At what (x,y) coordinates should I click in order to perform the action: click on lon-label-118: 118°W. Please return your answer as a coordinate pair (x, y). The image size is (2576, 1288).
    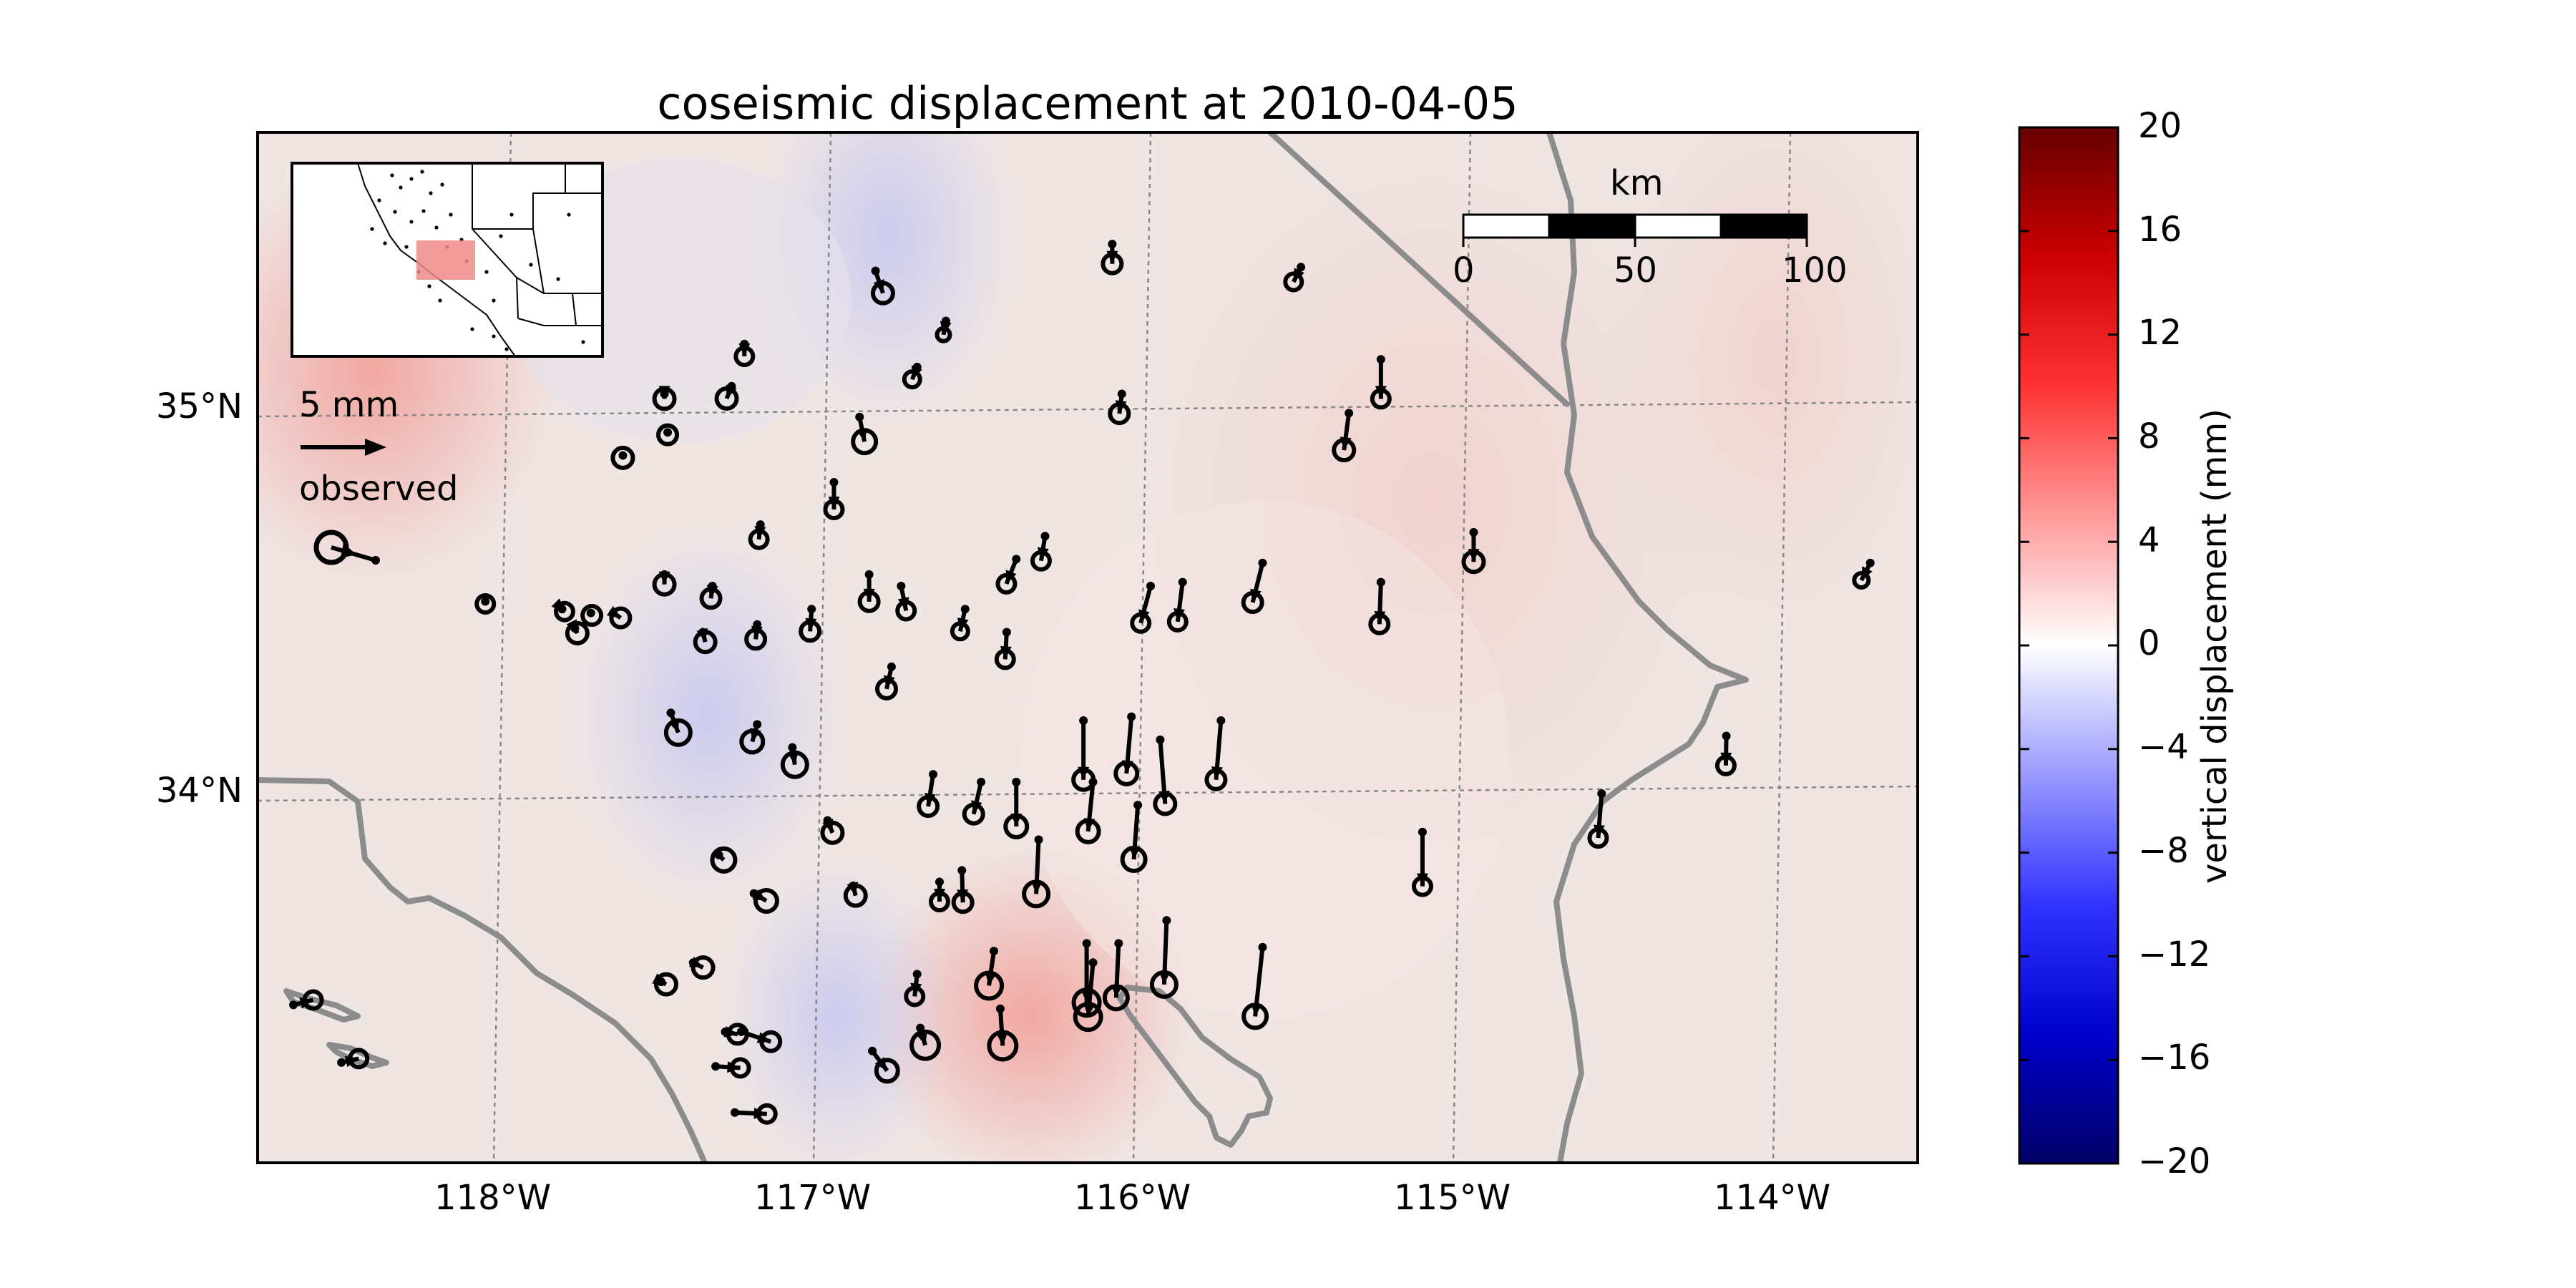
    Looking at the image, I should click on (493, 1198).